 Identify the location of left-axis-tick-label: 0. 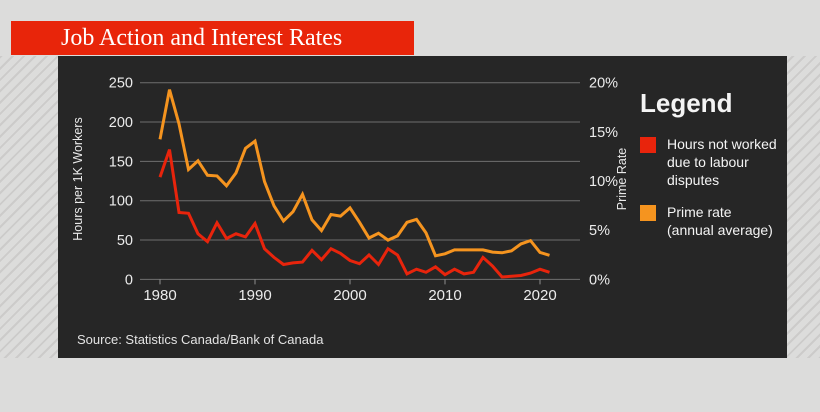
(129, 280).